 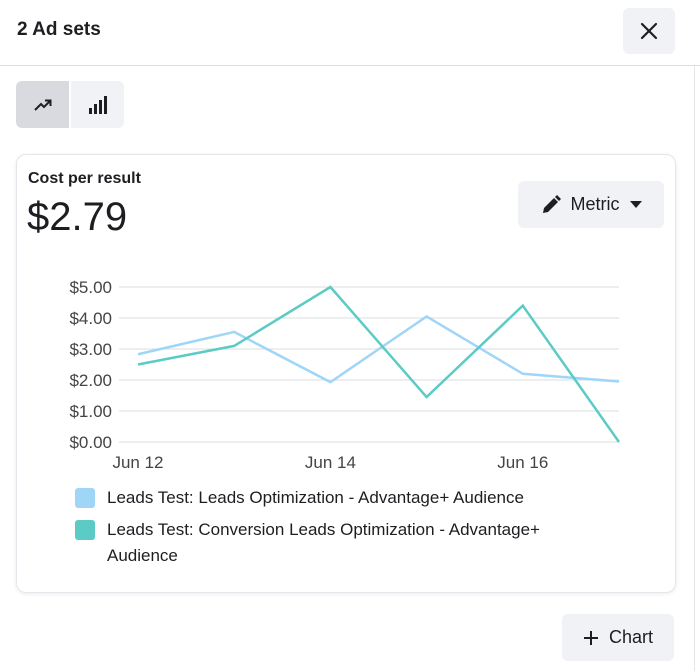 I want to click on line-chart-view-button, so click(x=42, y=104).